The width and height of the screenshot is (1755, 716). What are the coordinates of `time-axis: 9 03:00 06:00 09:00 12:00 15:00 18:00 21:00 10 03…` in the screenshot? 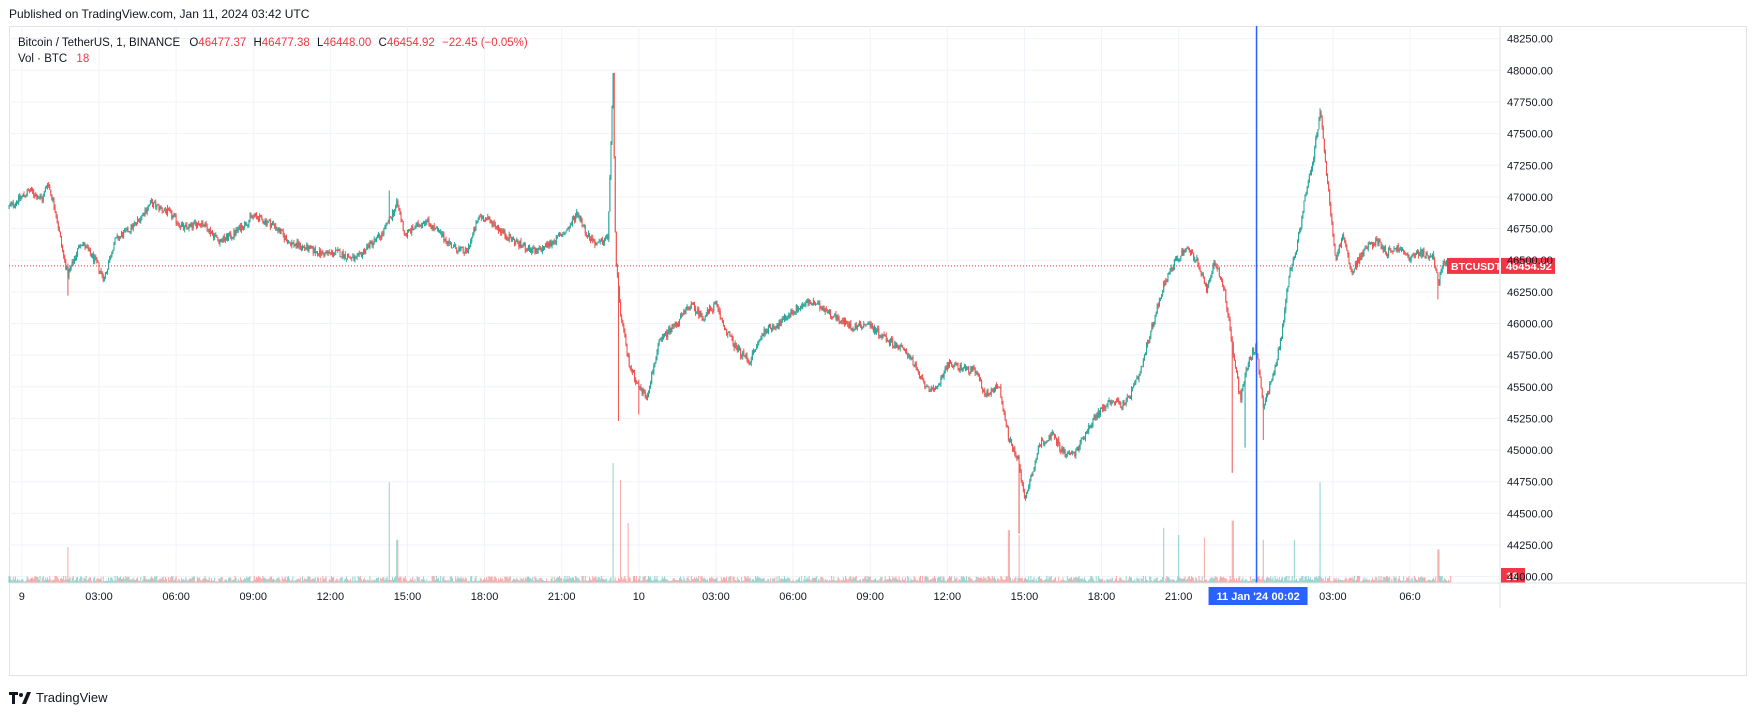 It's located at (878, 592).